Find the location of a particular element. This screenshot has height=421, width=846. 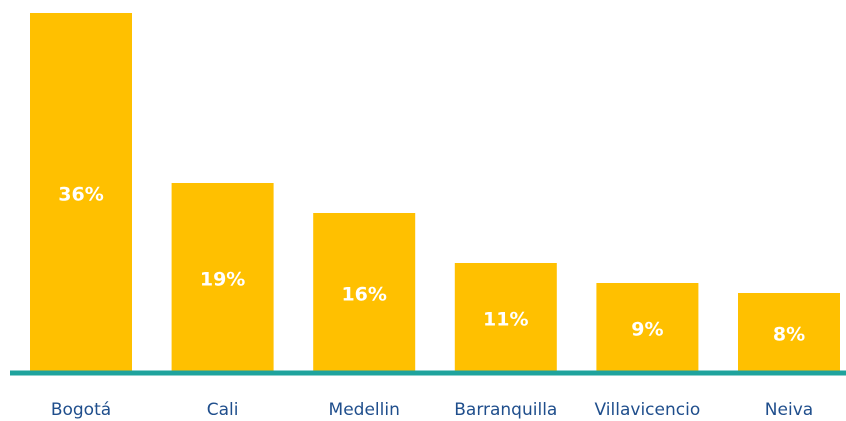

value-label: 8% is located at coordinates (789, 335).